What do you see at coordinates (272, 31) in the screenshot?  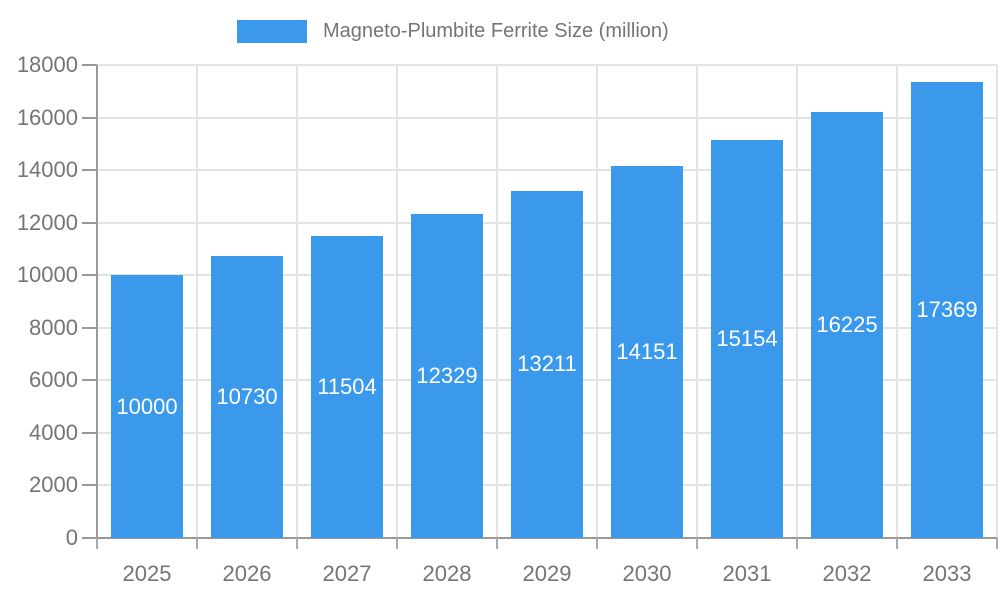 I see `legend-swatch` at bounding box center [272, 31].